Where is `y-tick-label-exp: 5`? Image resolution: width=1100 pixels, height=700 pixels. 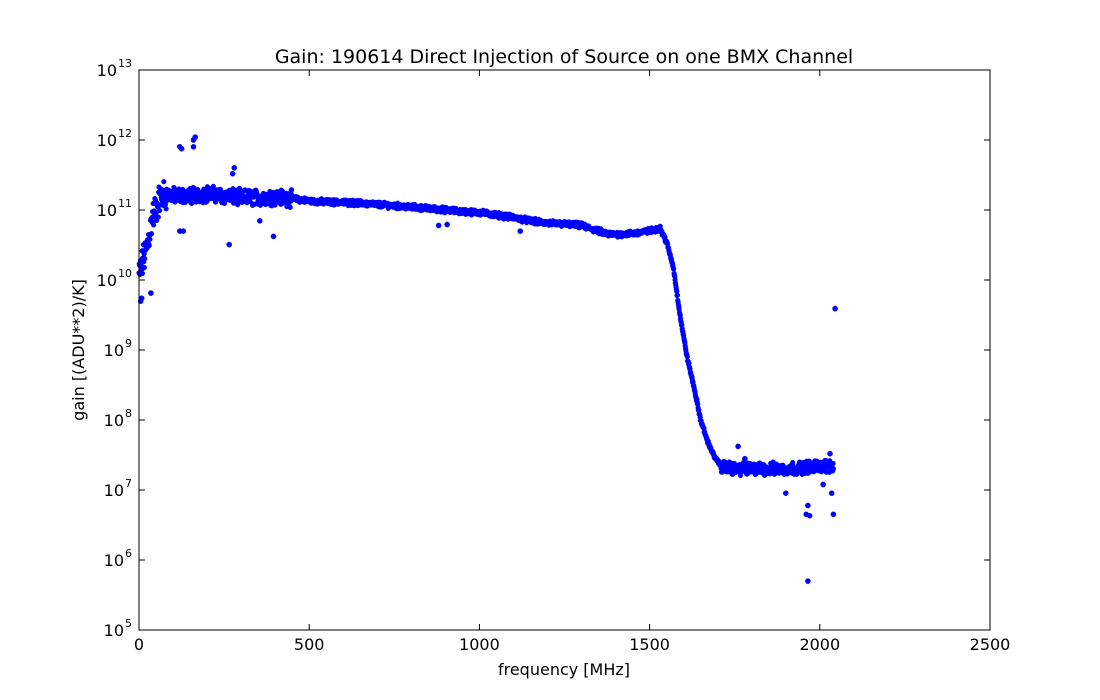 y-tick-label-exp: 5 is located at coordinates (128, 623).